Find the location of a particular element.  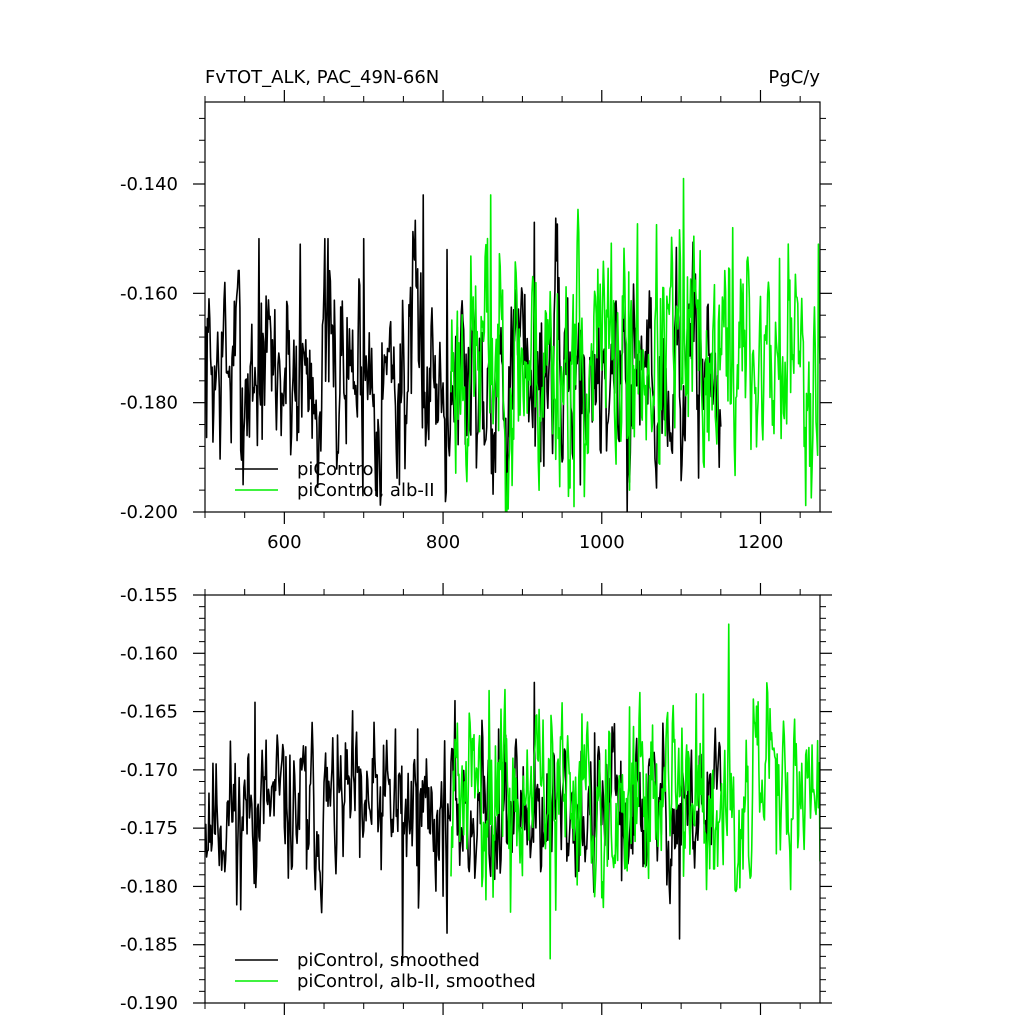

x-tick-label: 600 is located at coordinates (284, 542).